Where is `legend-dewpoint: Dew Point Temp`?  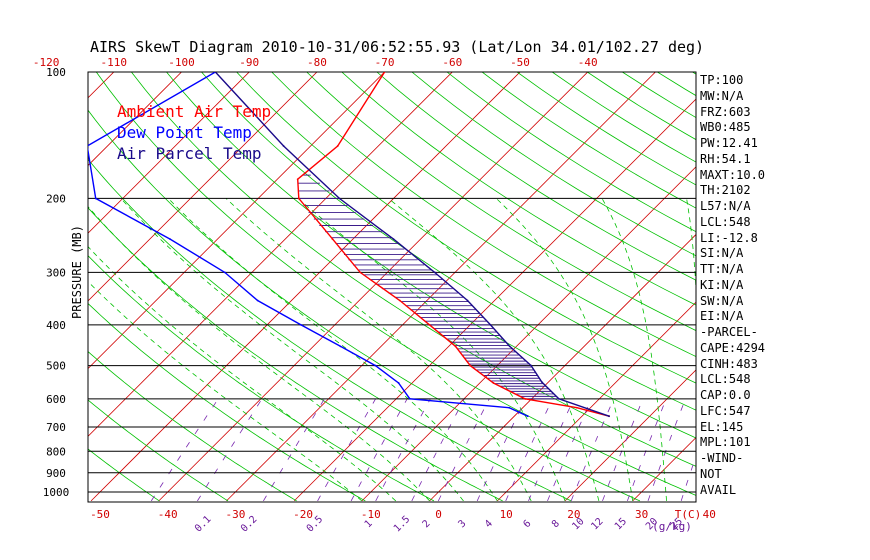 legend-dewpoint: Dew Point Temp is located at coordinates (184, 132).